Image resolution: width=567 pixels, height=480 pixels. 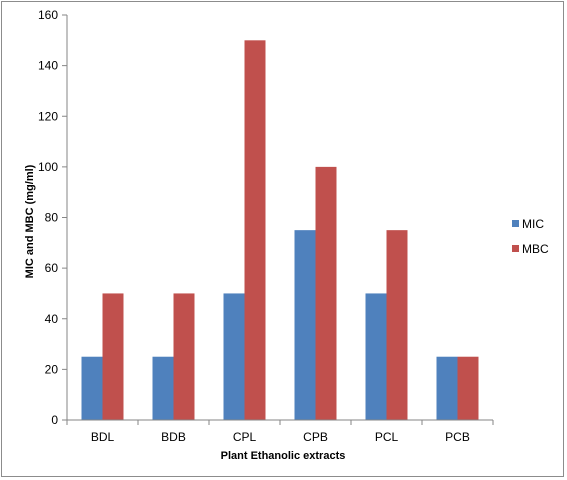 What do you see at coordinates (184, 356) in the screenshot?
I see `bar-mbc-bdb` at bounding box center [184, 356].